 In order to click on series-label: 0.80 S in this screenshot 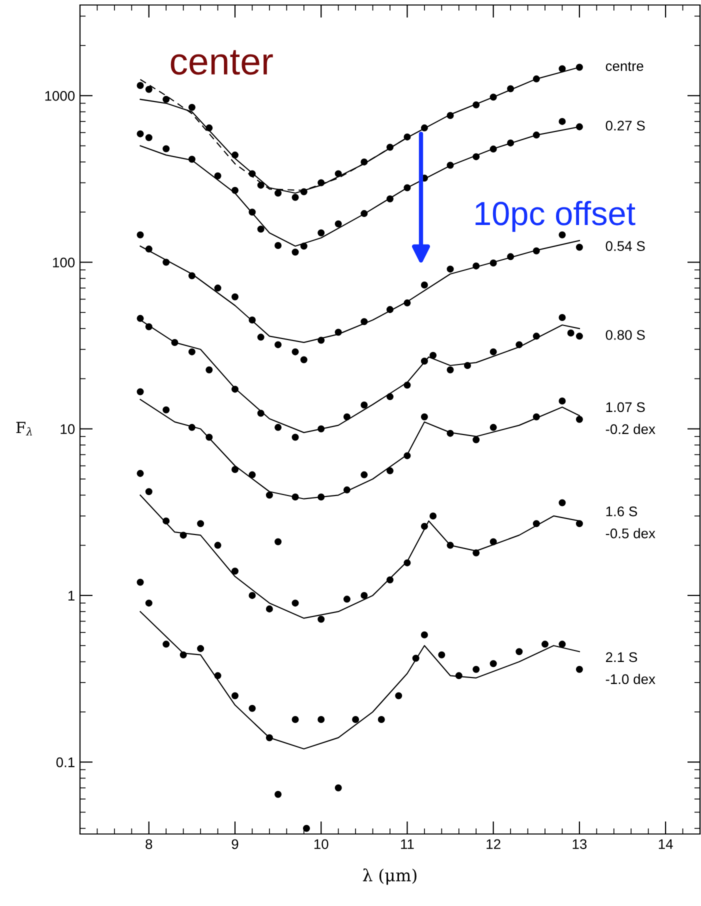, I will do `click(625, 335)`.